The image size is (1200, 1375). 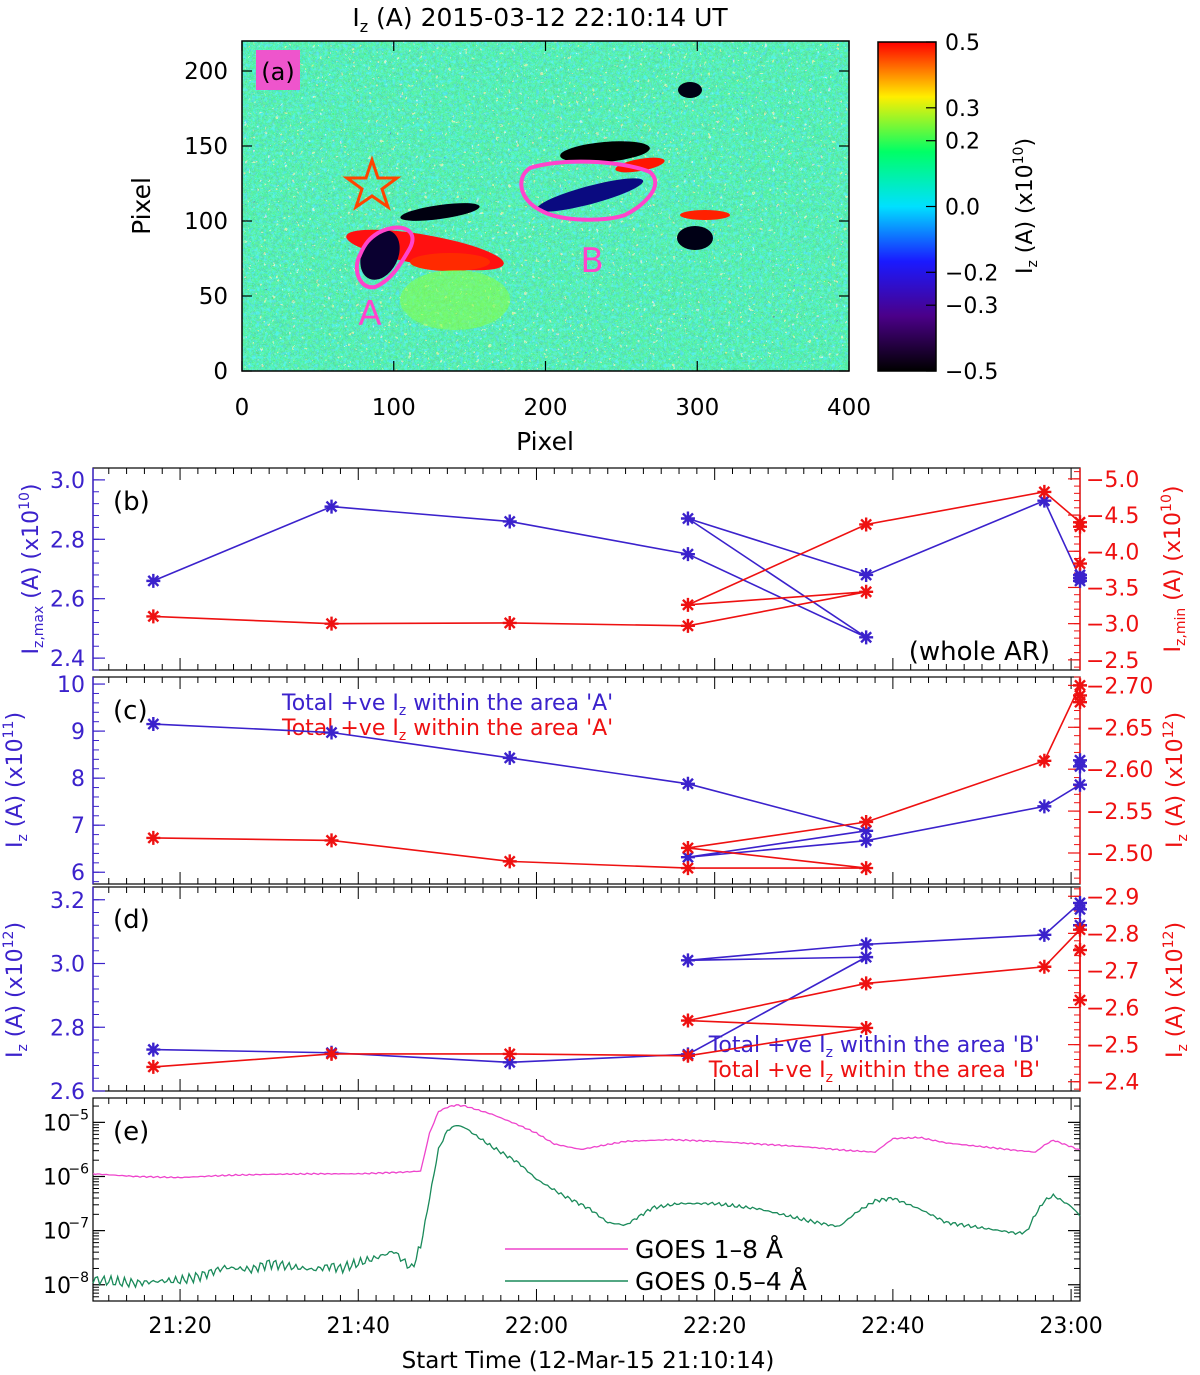 I want to click on panel-d-label: (d), so click(x=131, y=920).